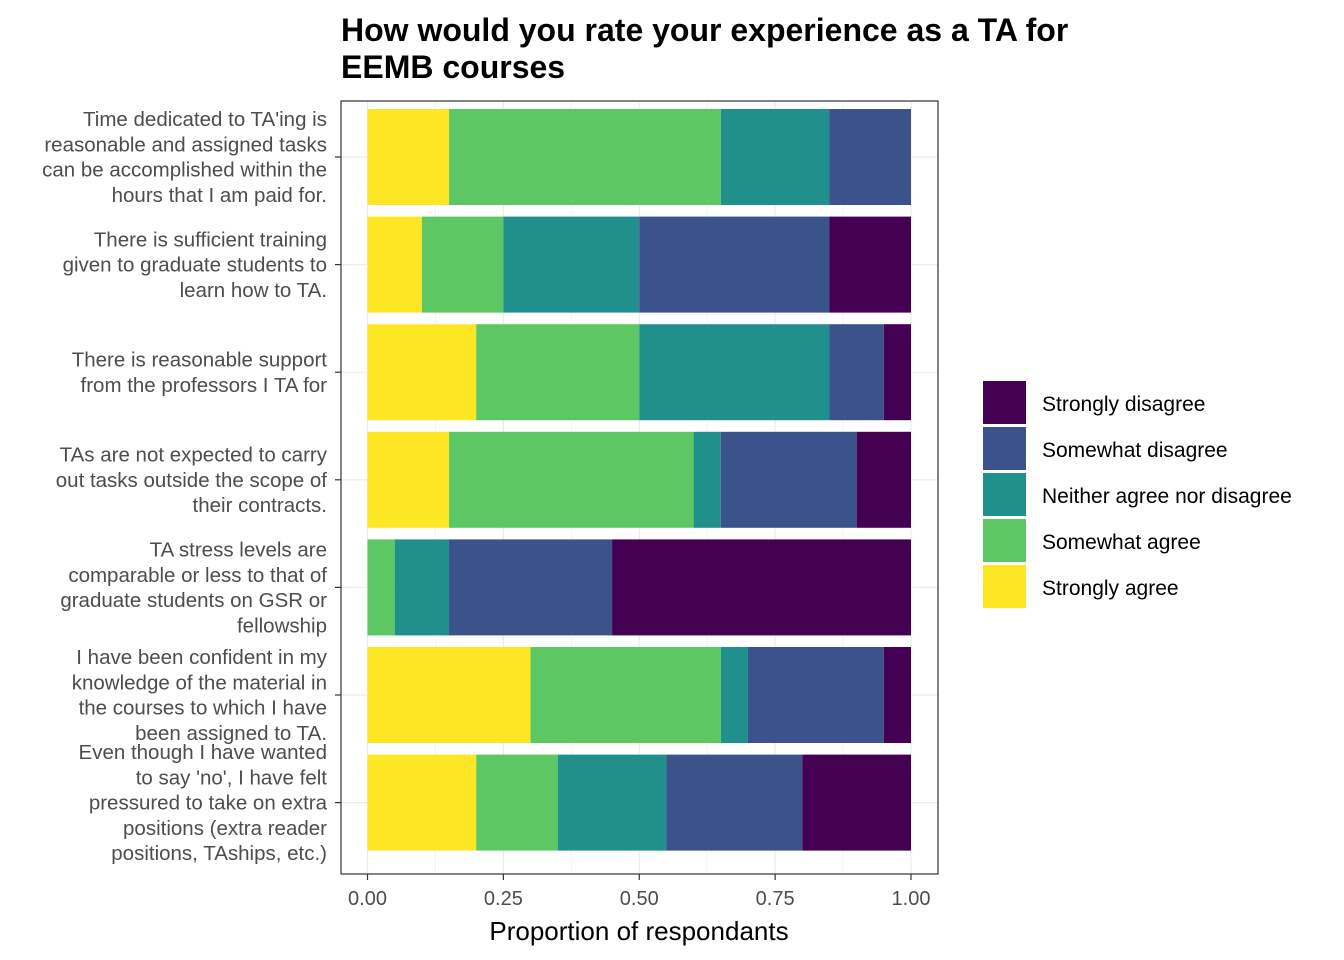  What do you see at coordinates (201, 657) in the screenshot?
I see `category-label-line: I have been confident in my` at bounding box center [201, 657].